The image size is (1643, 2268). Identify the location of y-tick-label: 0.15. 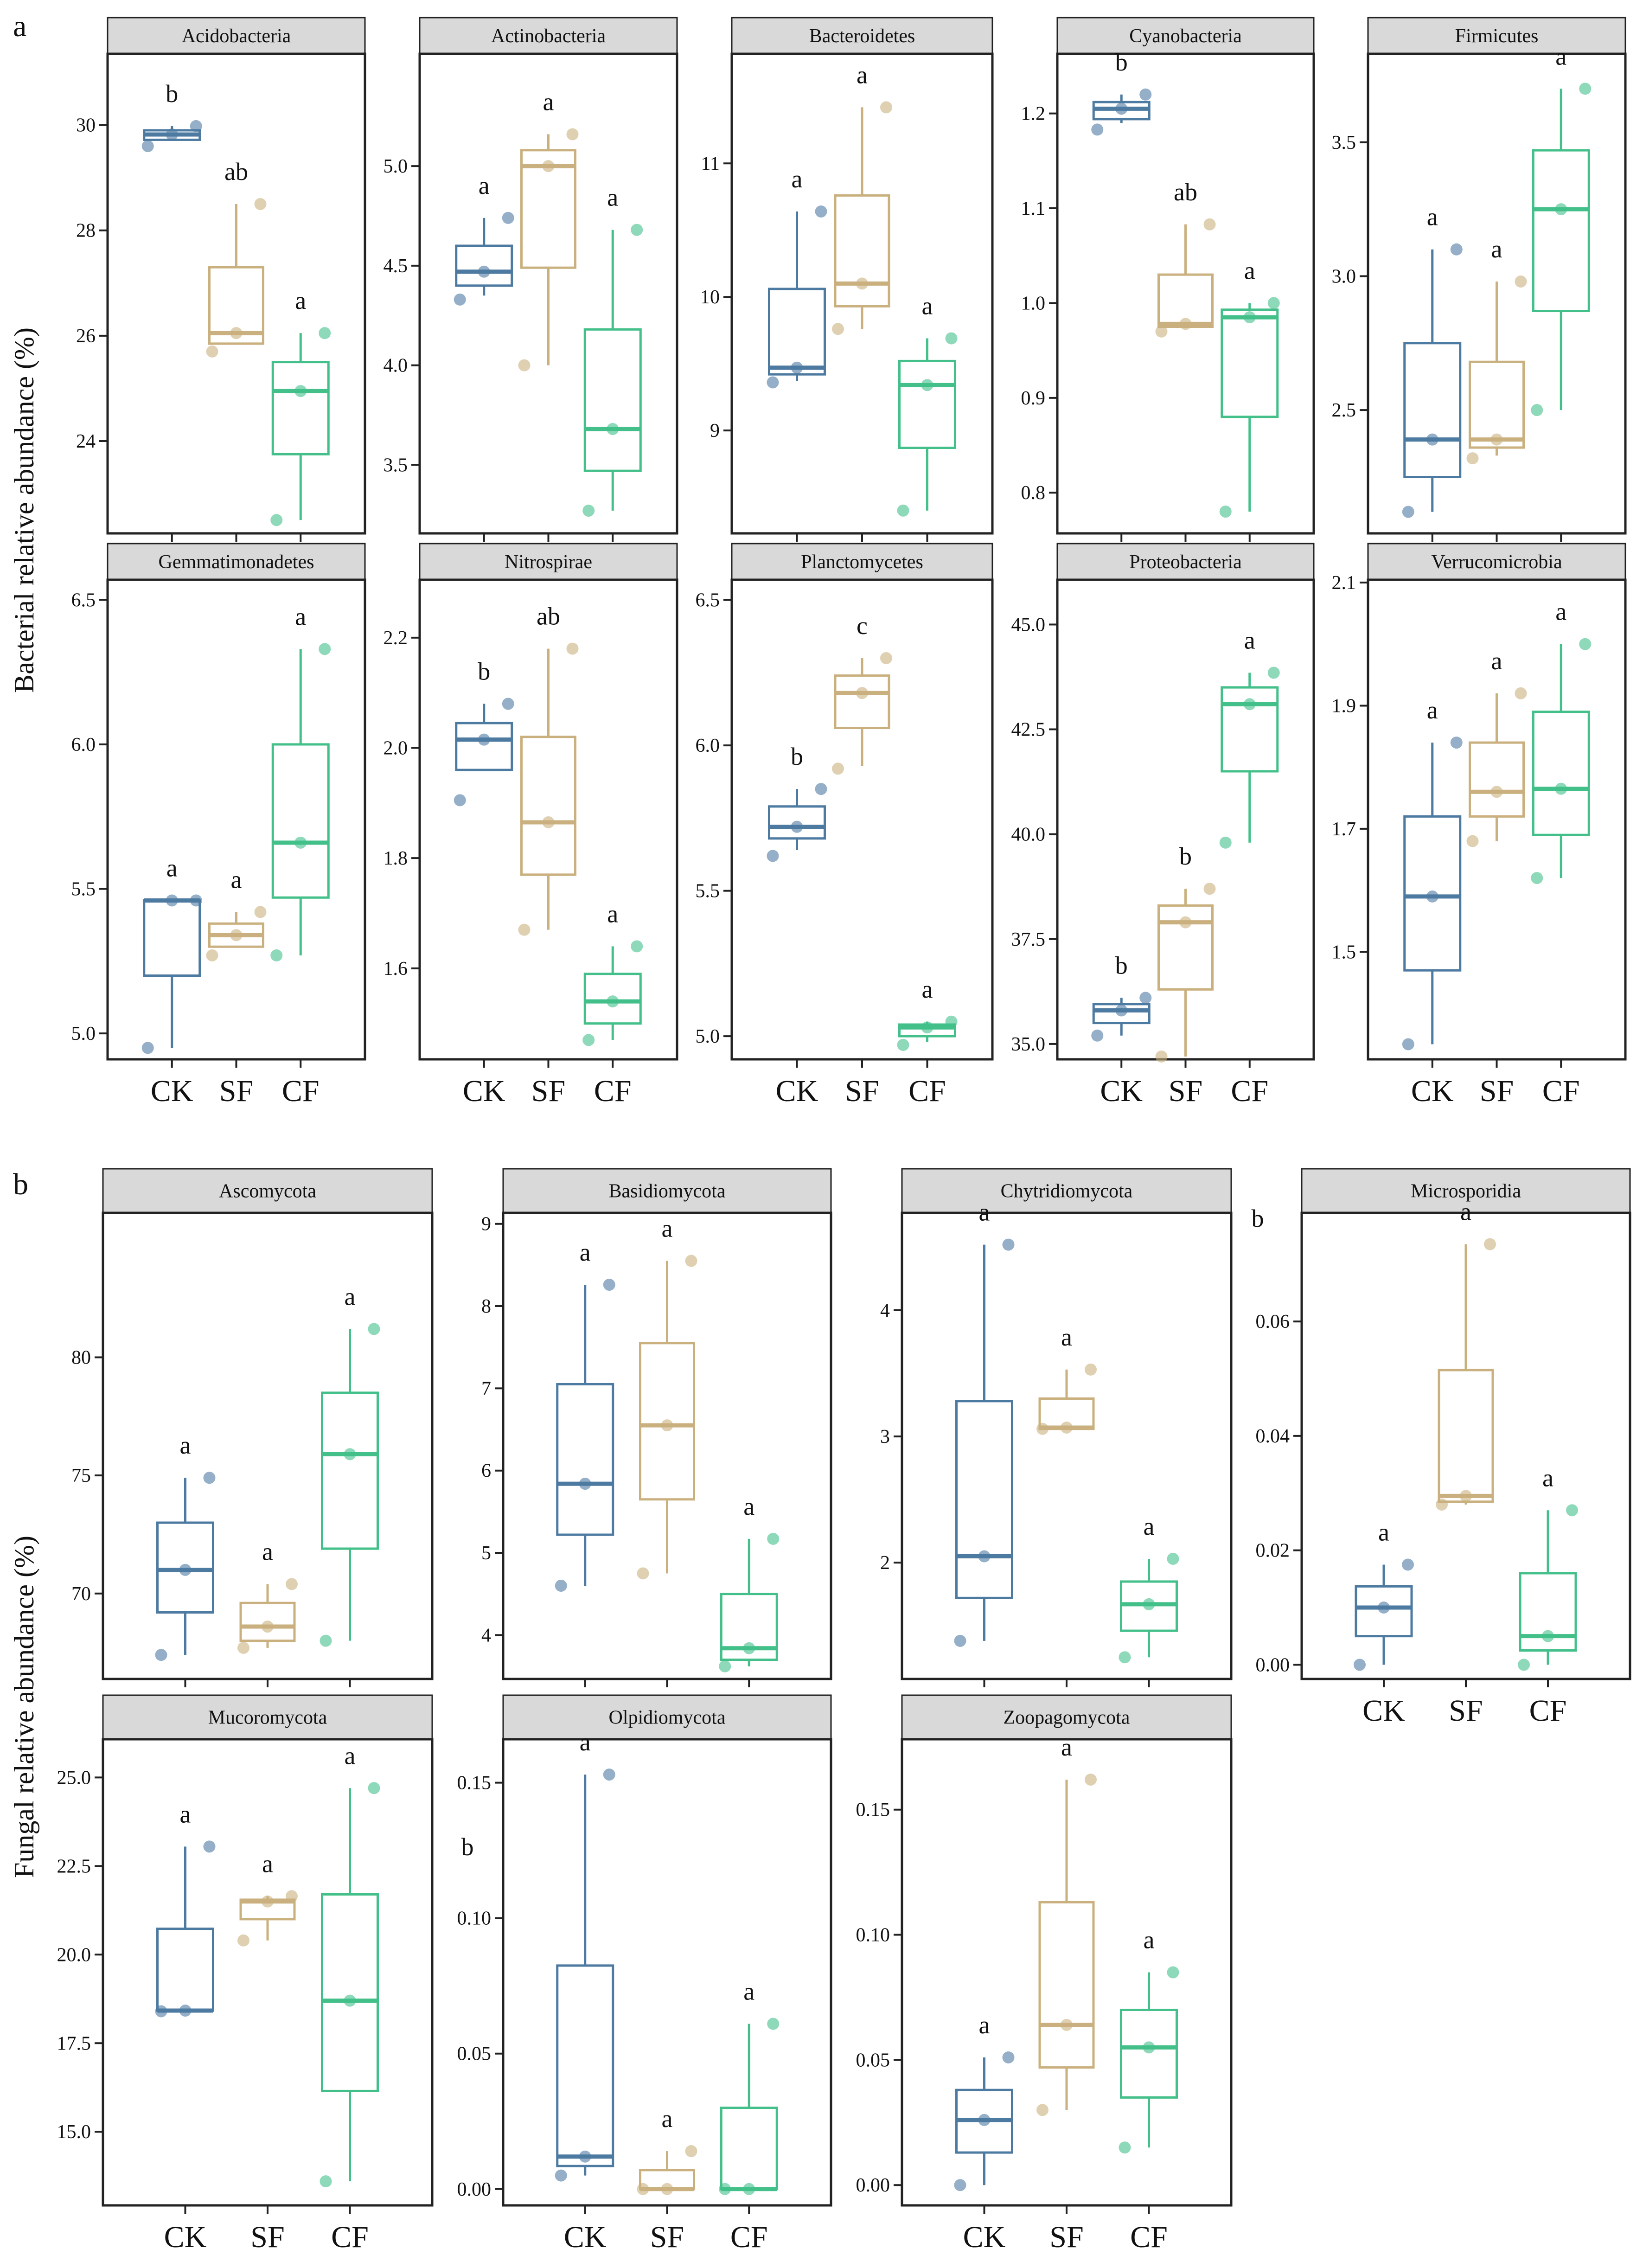
(474, 1784).